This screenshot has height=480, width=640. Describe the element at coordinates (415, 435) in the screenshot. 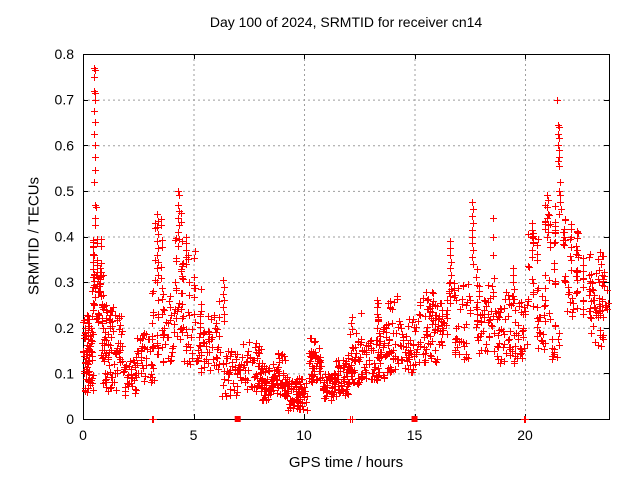

I see `x-tick-label: 15` at that location.